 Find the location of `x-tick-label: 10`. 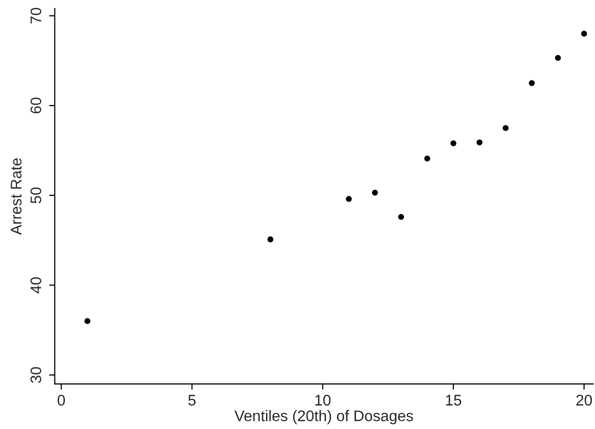

x-tick-label: 10 is located at coordinates (323, 400).